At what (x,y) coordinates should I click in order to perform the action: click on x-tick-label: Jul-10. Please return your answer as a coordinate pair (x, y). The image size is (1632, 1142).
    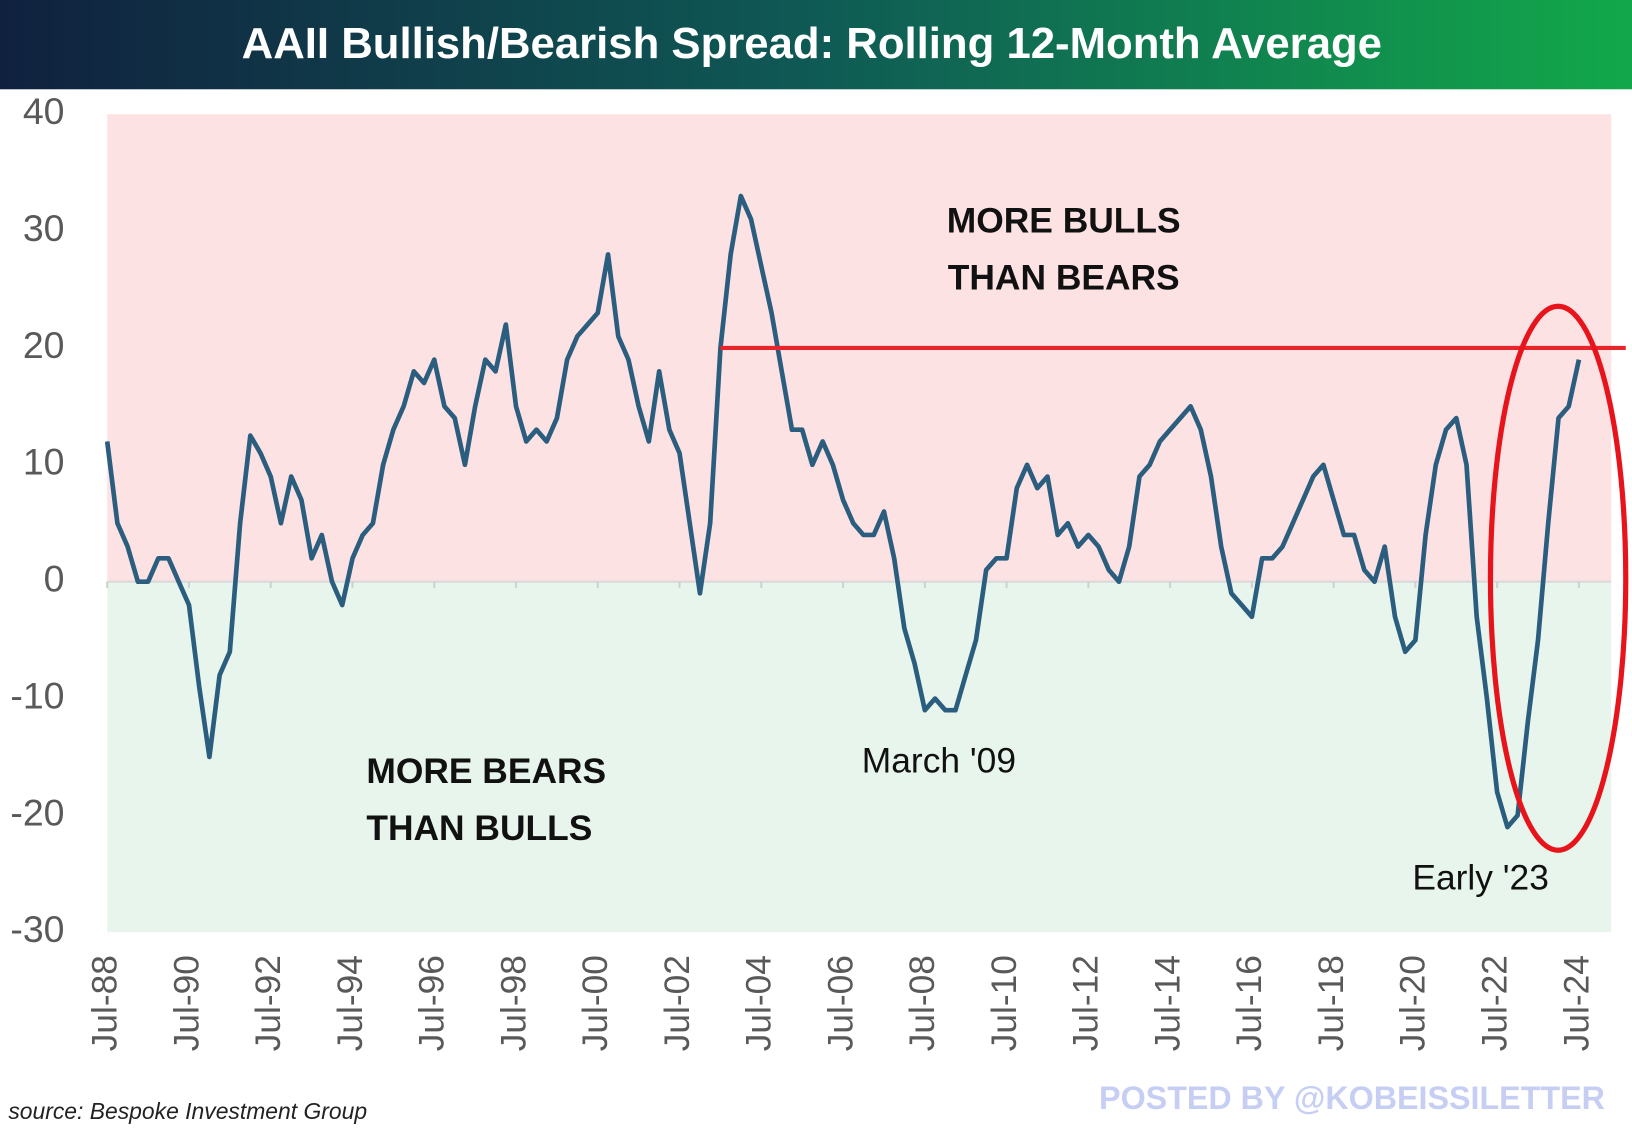
    Looking at the image, I should click on (1004, 1003).